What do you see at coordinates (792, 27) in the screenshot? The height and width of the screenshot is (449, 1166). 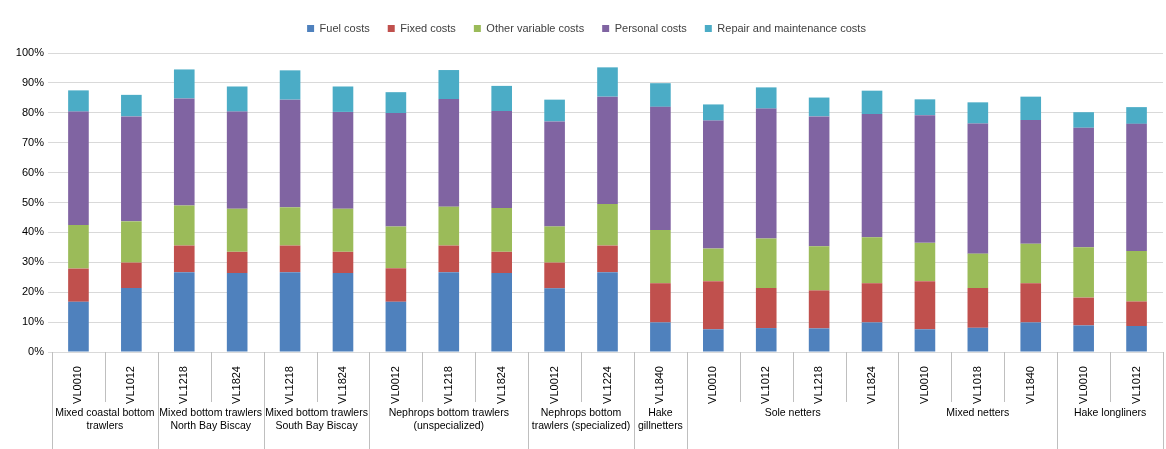 I see `legend-label: Repair and maintenance costs` at bounding box center [792, 27].